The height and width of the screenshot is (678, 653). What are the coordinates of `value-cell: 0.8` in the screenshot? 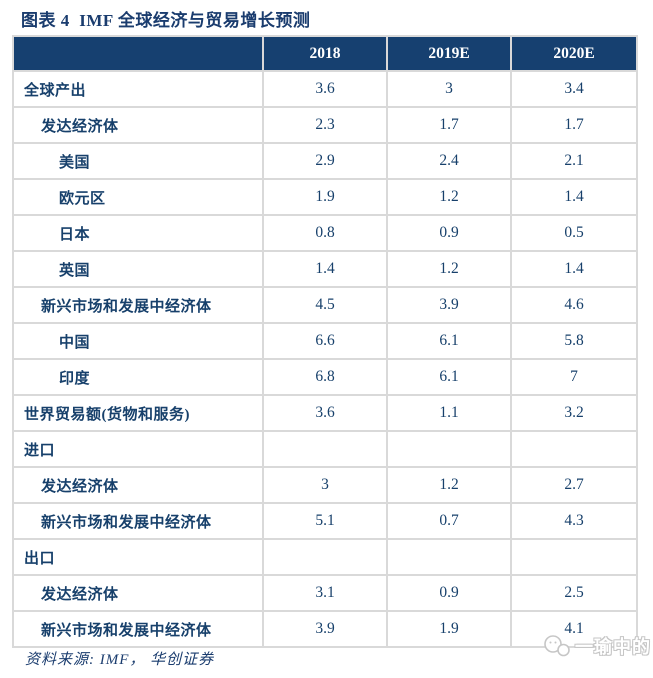 It's located at (326, 233).